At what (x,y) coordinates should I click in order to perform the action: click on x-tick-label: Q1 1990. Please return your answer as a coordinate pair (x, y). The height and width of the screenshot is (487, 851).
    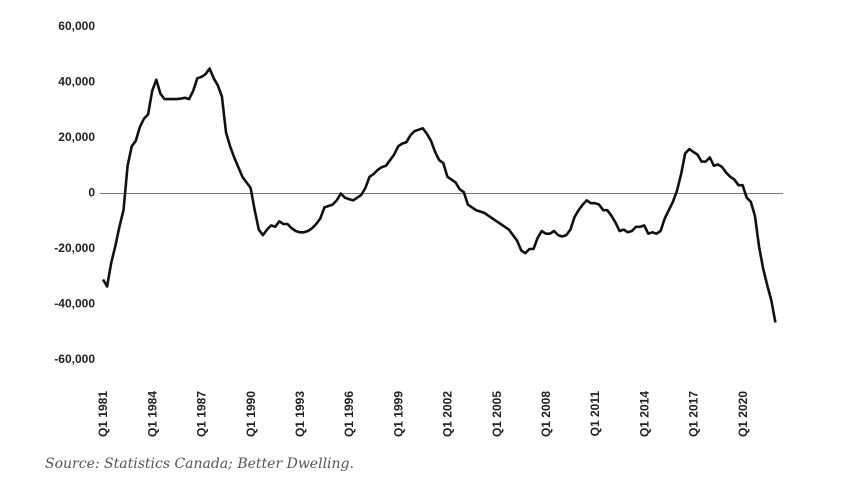
    Looking at the image, I should click on (251, 414).